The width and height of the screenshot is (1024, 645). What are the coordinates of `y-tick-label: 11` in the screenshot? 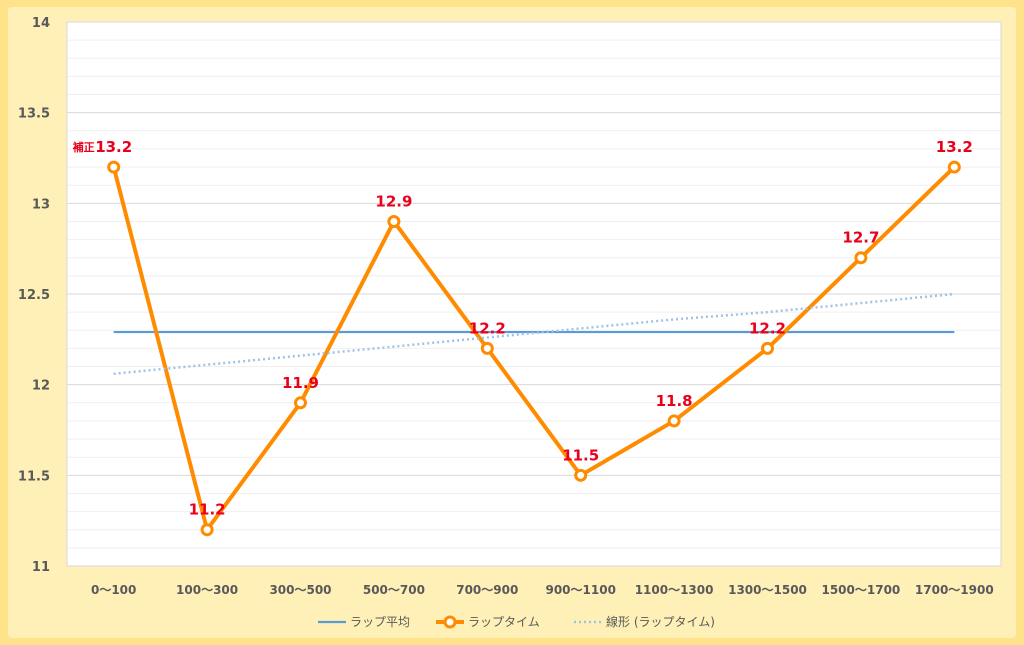 It's located at (41, 567).